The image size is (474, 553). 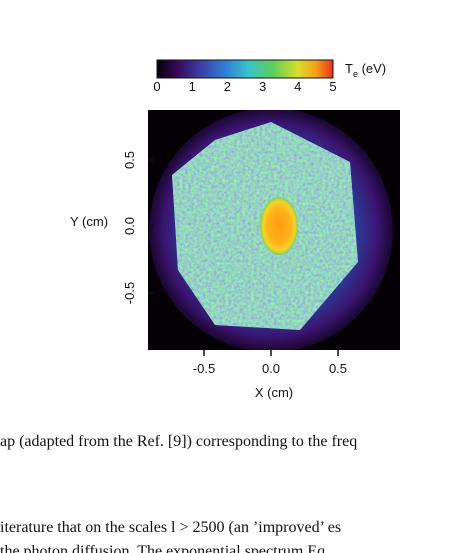 What do you see at coordinates (243, 257) in the screenshot?
I see `axes-ticks` at bounding box center [243, 257].